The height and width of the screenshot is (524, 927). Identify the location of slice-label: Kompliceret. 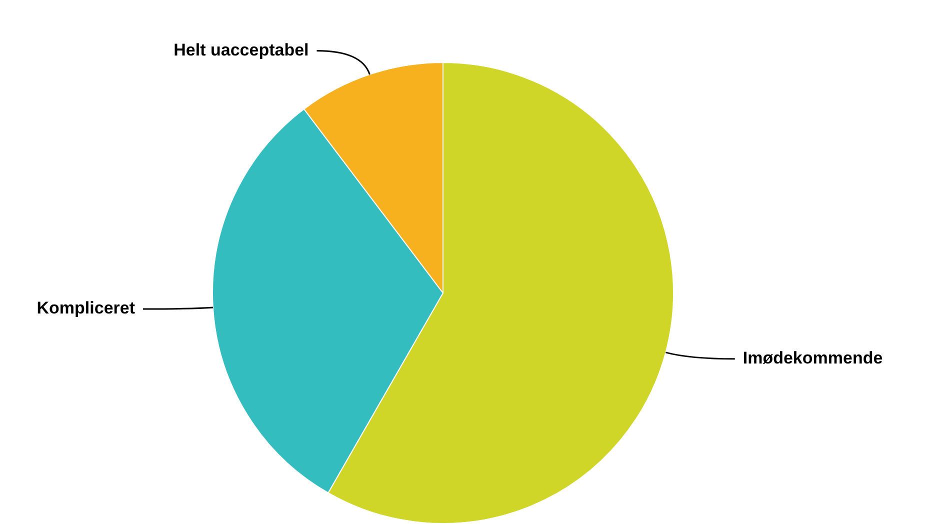
(86, 308).